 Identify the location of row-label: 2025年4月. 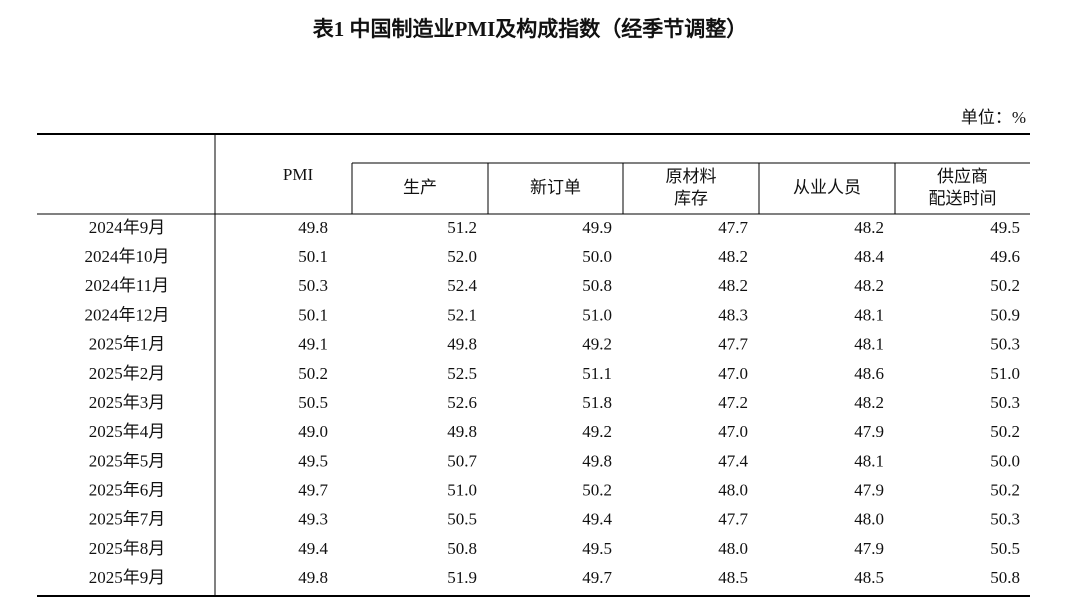
(127, 431).